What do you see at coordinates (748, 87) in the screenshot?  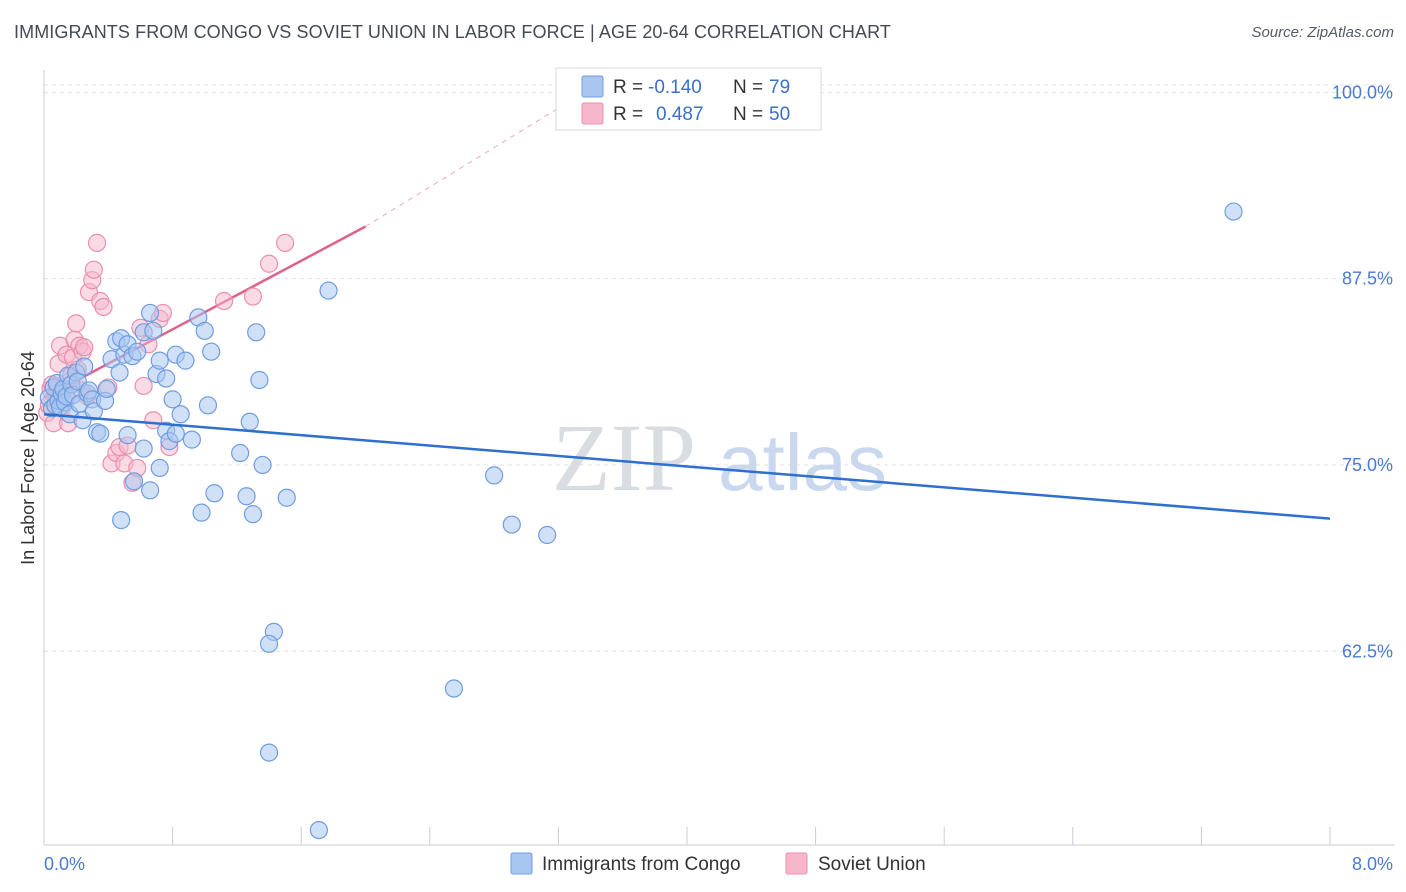 I see `legend-n-label-congo: N =` at bounding box center [748, 87].